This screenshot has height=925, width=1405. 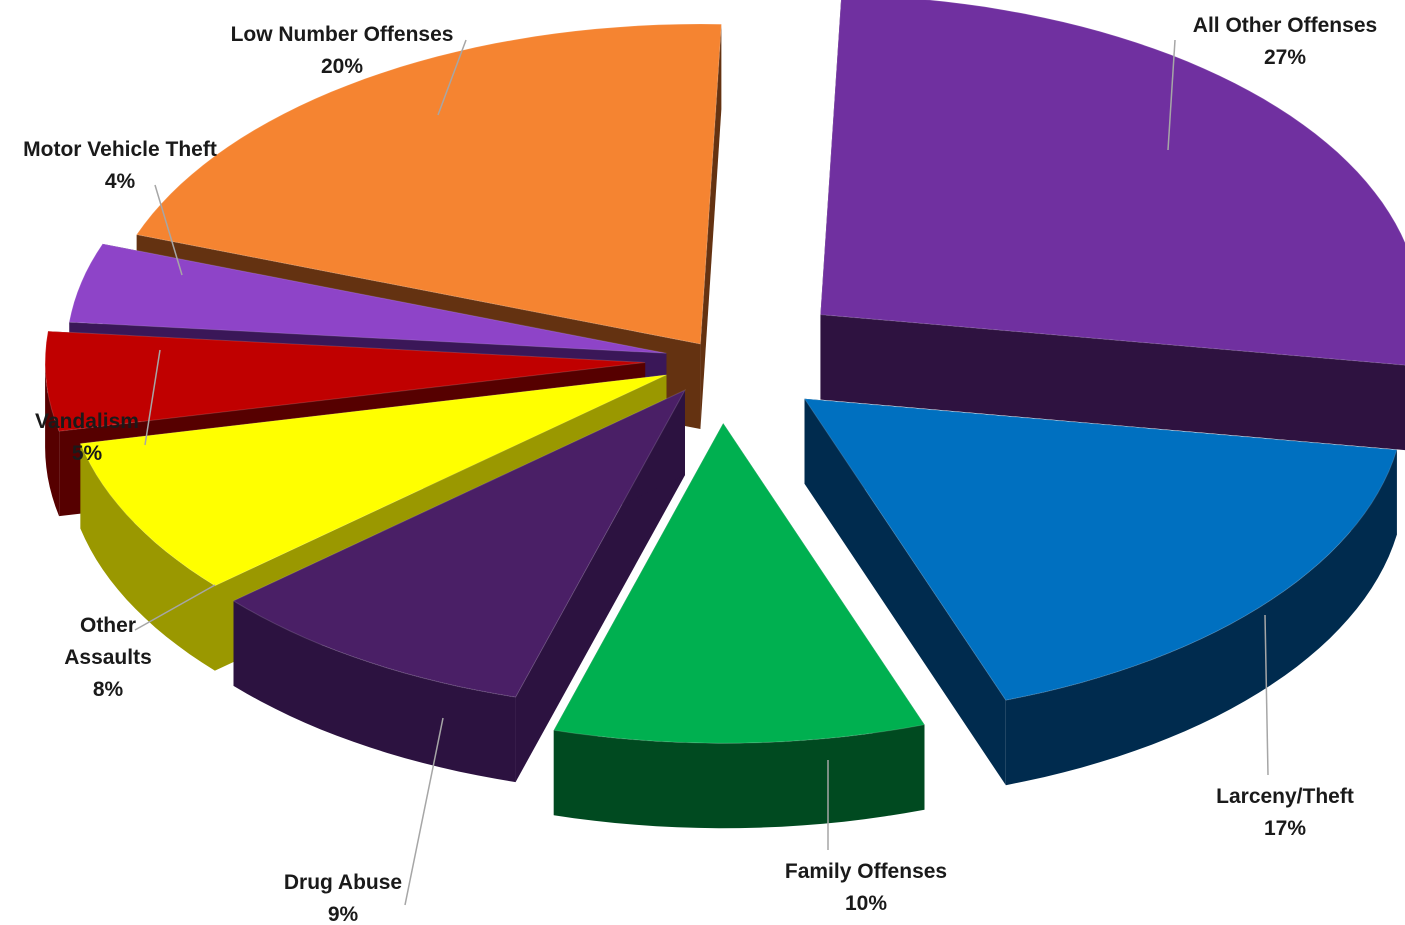 I want to click on label-other-assaults: Other Assaults 8%, so click(x=108, y=657).